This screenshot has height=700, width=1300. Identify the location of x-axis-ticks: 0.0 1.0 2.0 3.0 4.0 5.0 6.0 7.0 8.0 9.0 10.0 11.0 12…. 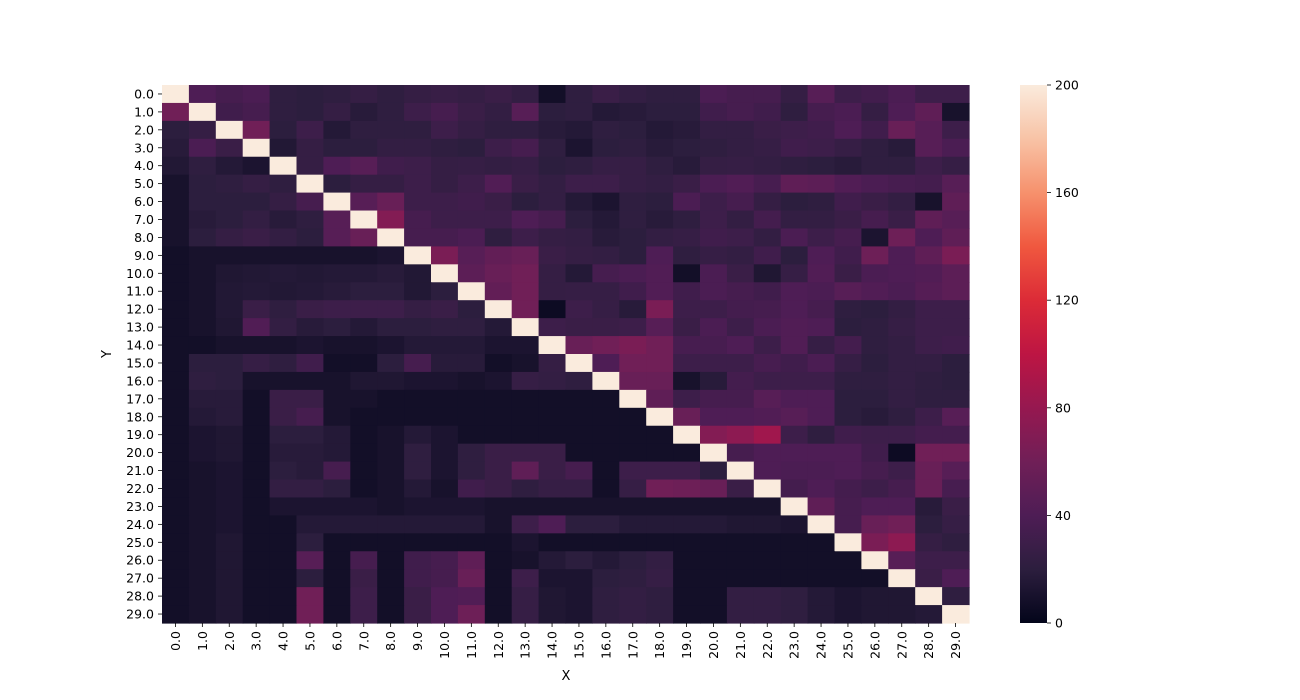
(565, 641).